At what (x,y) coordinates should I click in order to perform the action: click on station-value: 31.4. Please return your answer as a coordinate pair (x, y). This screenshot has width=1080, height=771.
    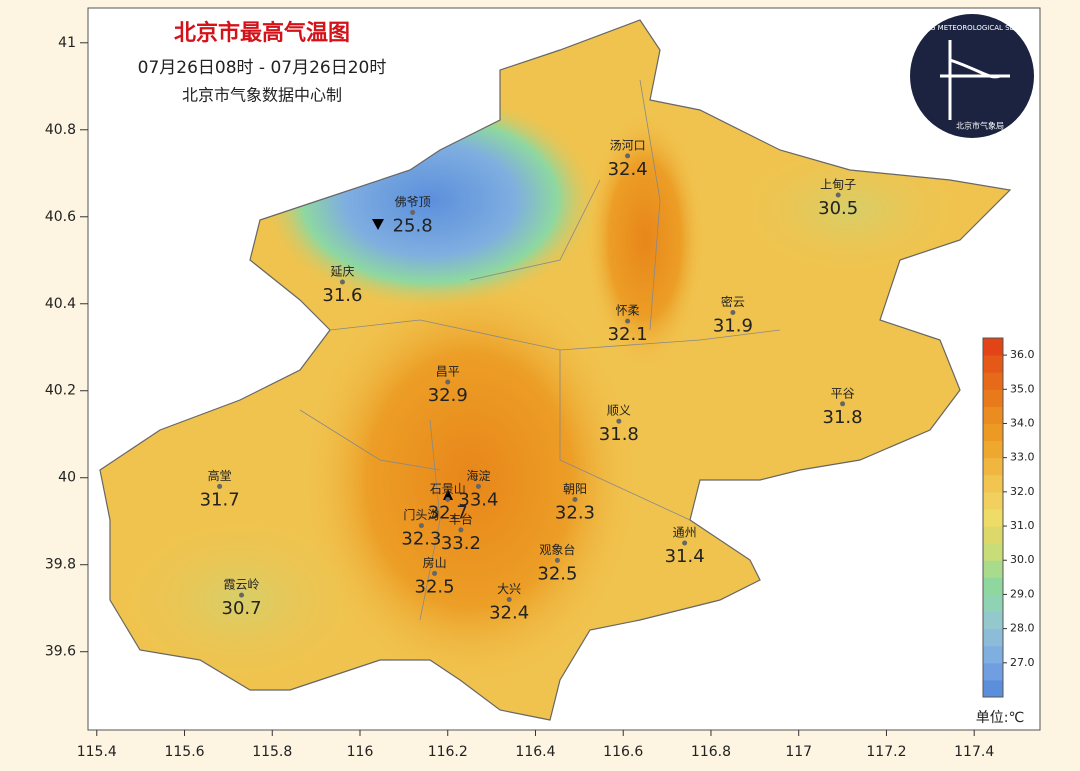
    Looking at the image, I should click on (685, 556).